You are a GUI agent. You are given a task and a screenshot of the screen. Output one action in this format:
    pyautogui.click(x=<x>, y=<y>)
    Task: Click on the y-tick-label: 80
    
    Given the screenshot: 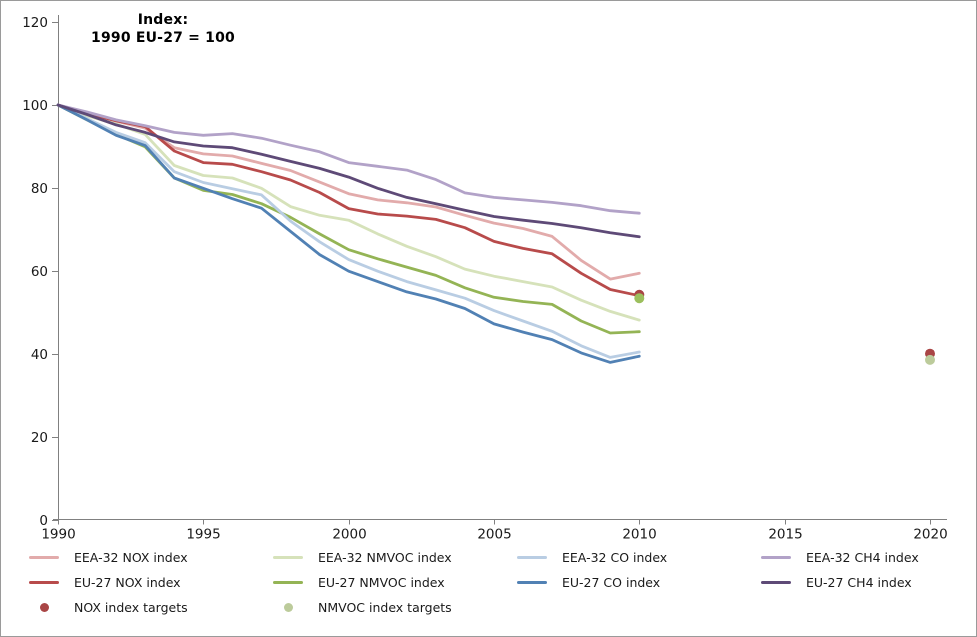 What is the action you would take?
    pyautogui.click(x=39, y=189)
    